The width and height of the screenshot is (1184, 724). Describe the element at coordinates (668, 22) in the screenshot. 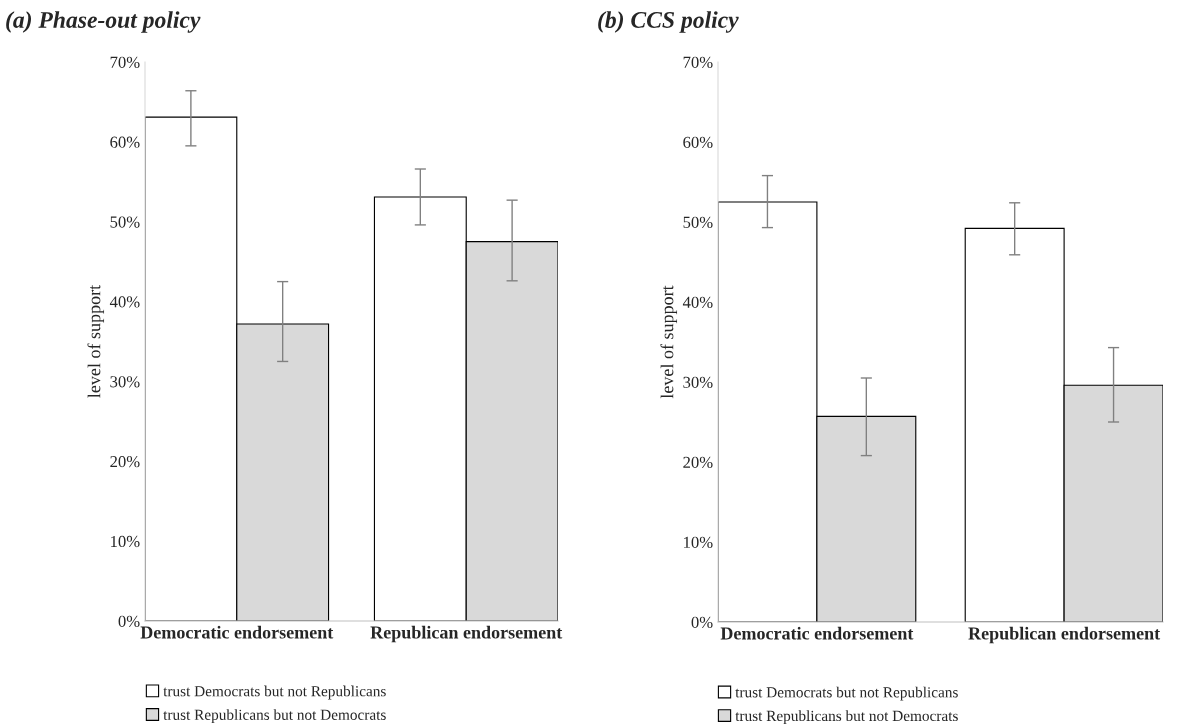

I see `chart-title: (b) CCS policy` at that location.